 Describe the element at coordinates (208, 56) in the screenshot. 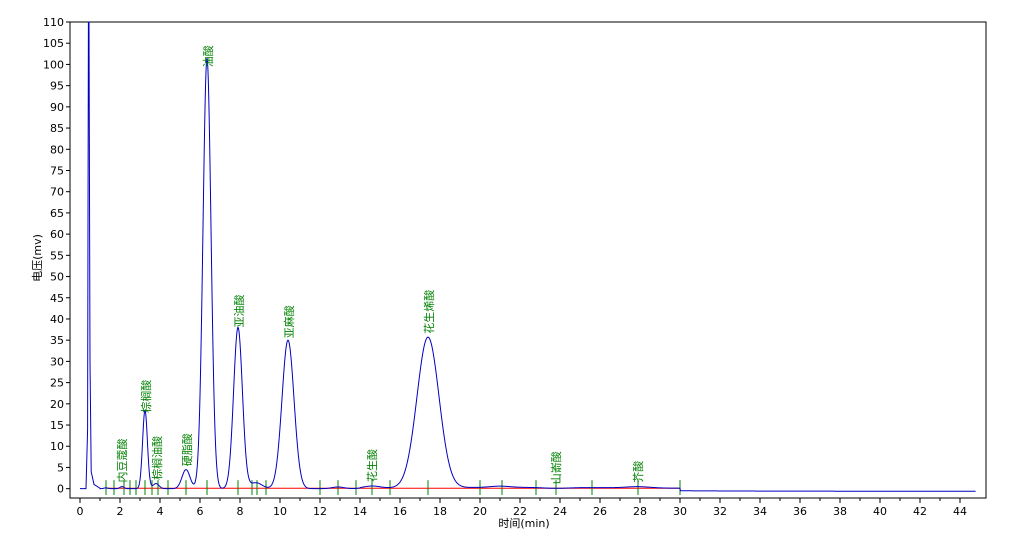

I see `peak-label: 油酸` at that location.